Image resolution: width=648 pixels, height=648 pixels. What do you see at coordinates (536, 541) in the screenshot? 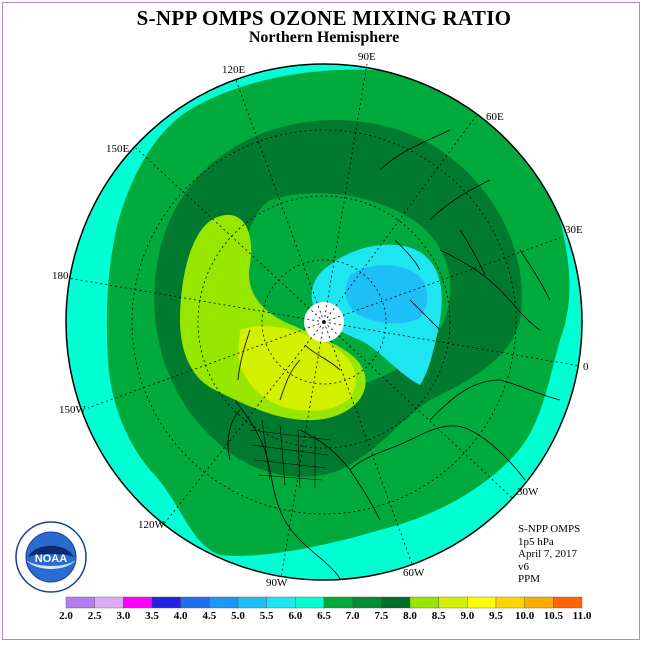
I see `info-level: 1p5 hPa` at bounding box center [536, 541].